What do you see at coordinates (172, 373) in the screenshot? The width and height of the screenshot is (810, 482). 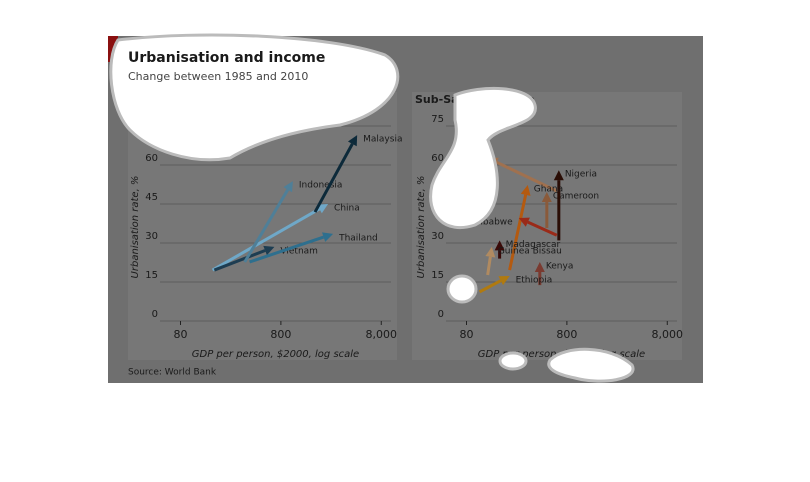 I see `source: Source: World Bank` at bounding box center [172, 373].